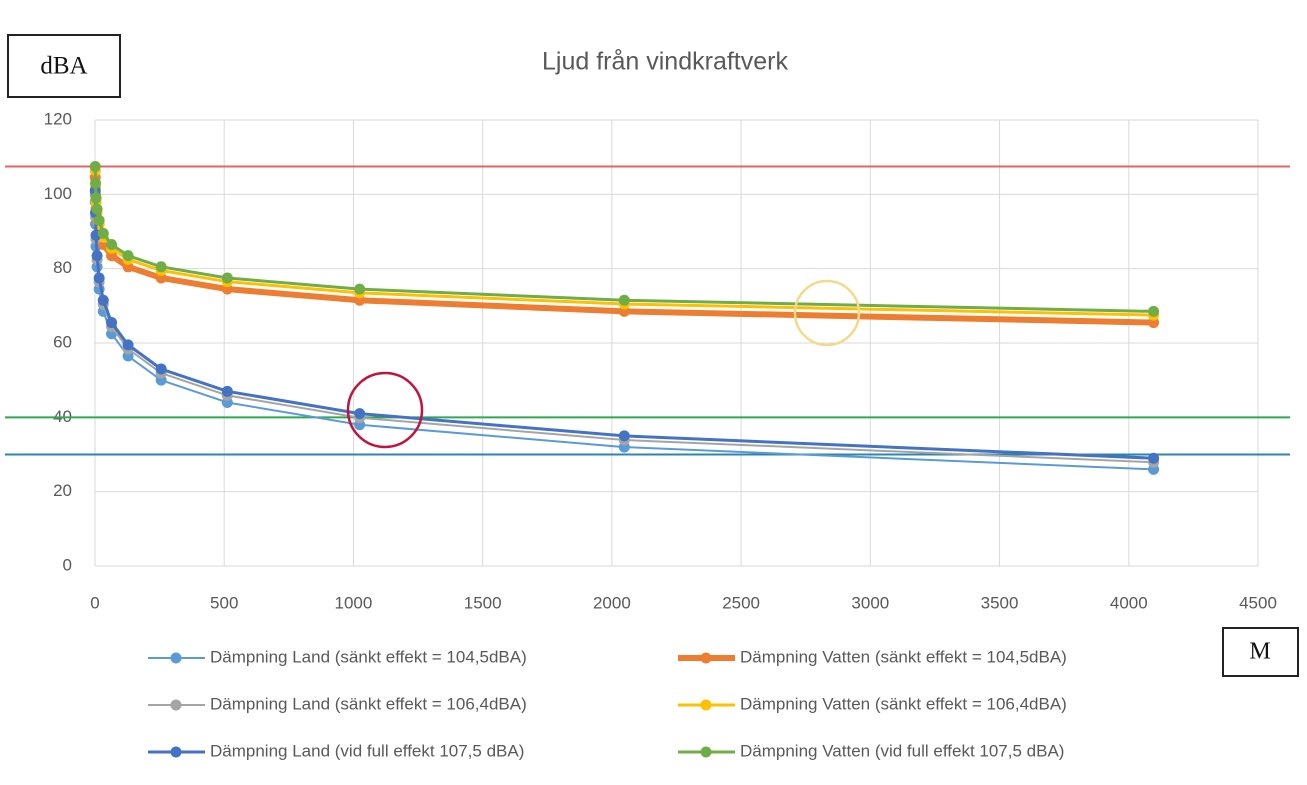  Describe the element at coordinates (1129, 602) in the screenshot. I see `x-tick-label: 4000` at that location.